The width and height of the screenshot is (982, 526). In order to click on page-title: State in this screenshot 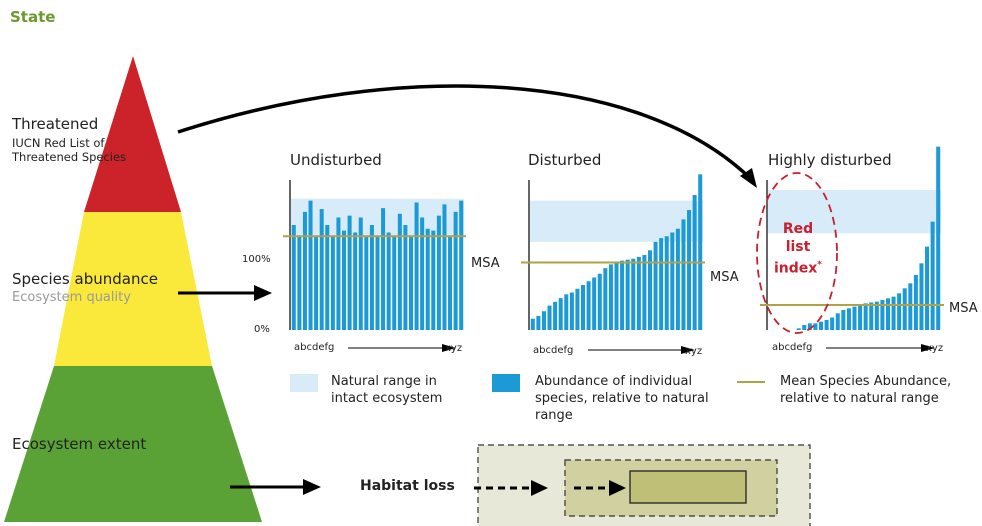, I will do `click(33, 17)`.